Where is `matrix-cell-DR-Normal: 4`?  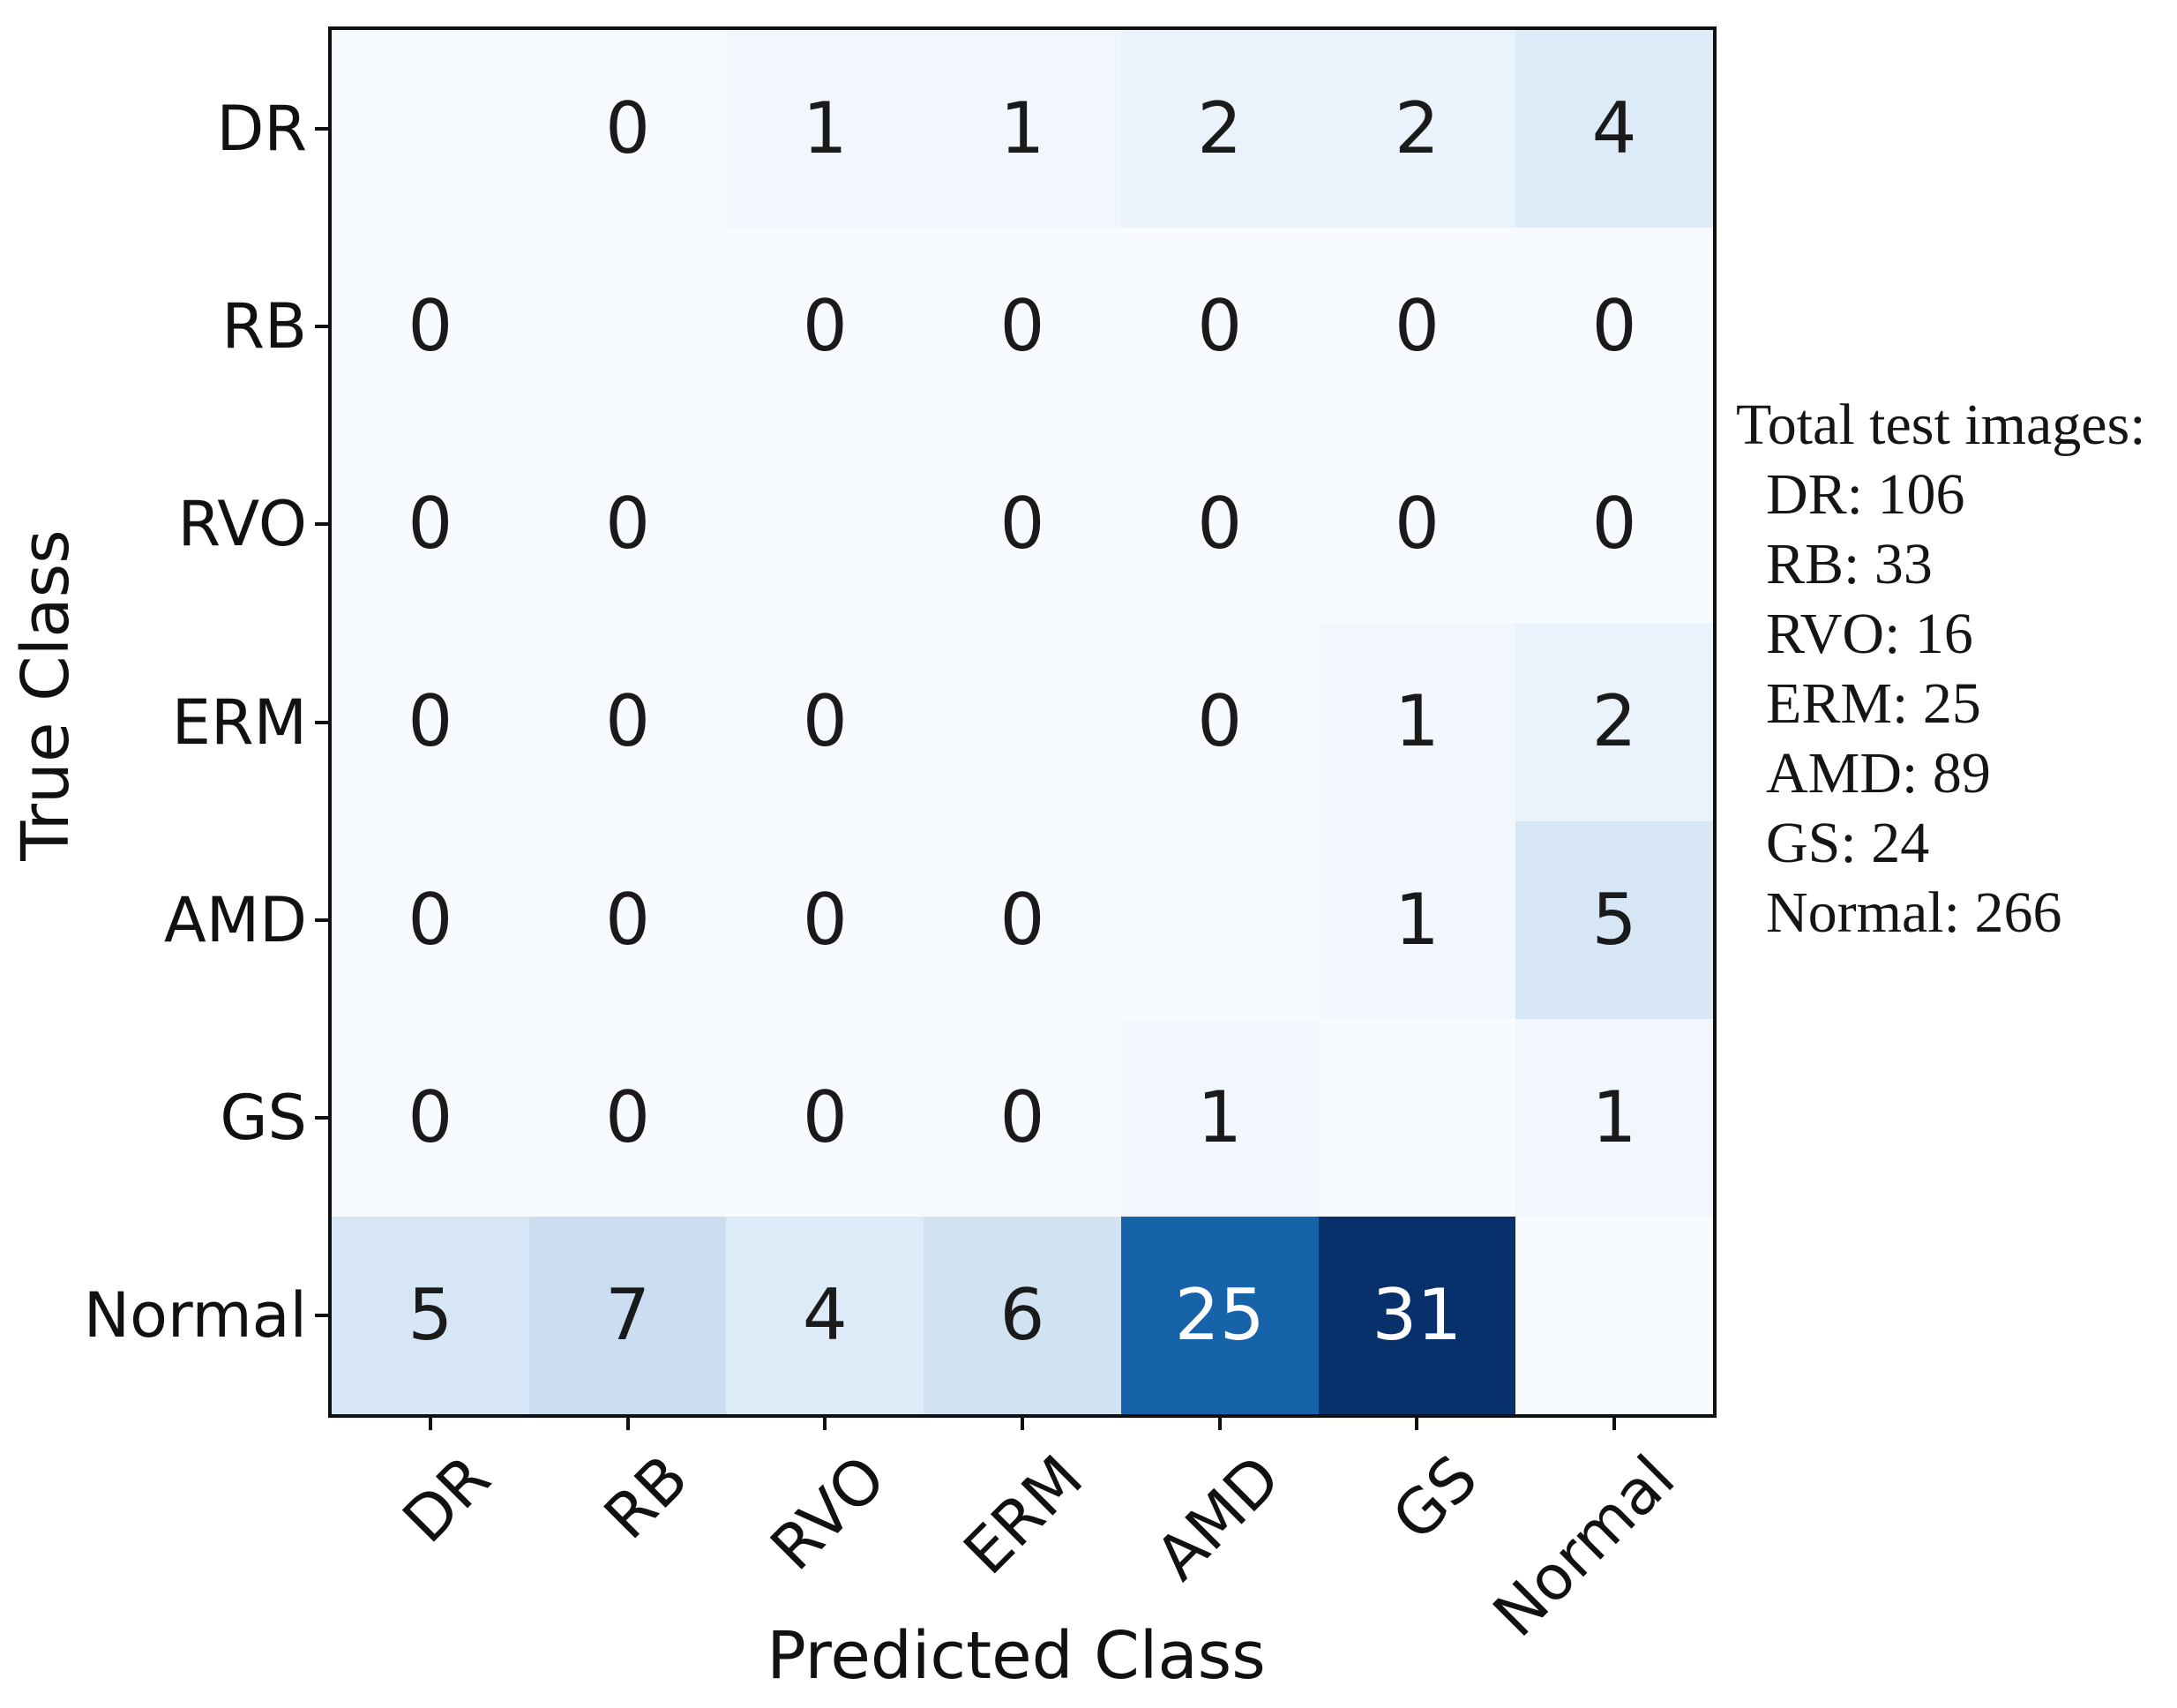 matrix-cell-DR-Normal: 4 is located at coordinates (1614, 129).